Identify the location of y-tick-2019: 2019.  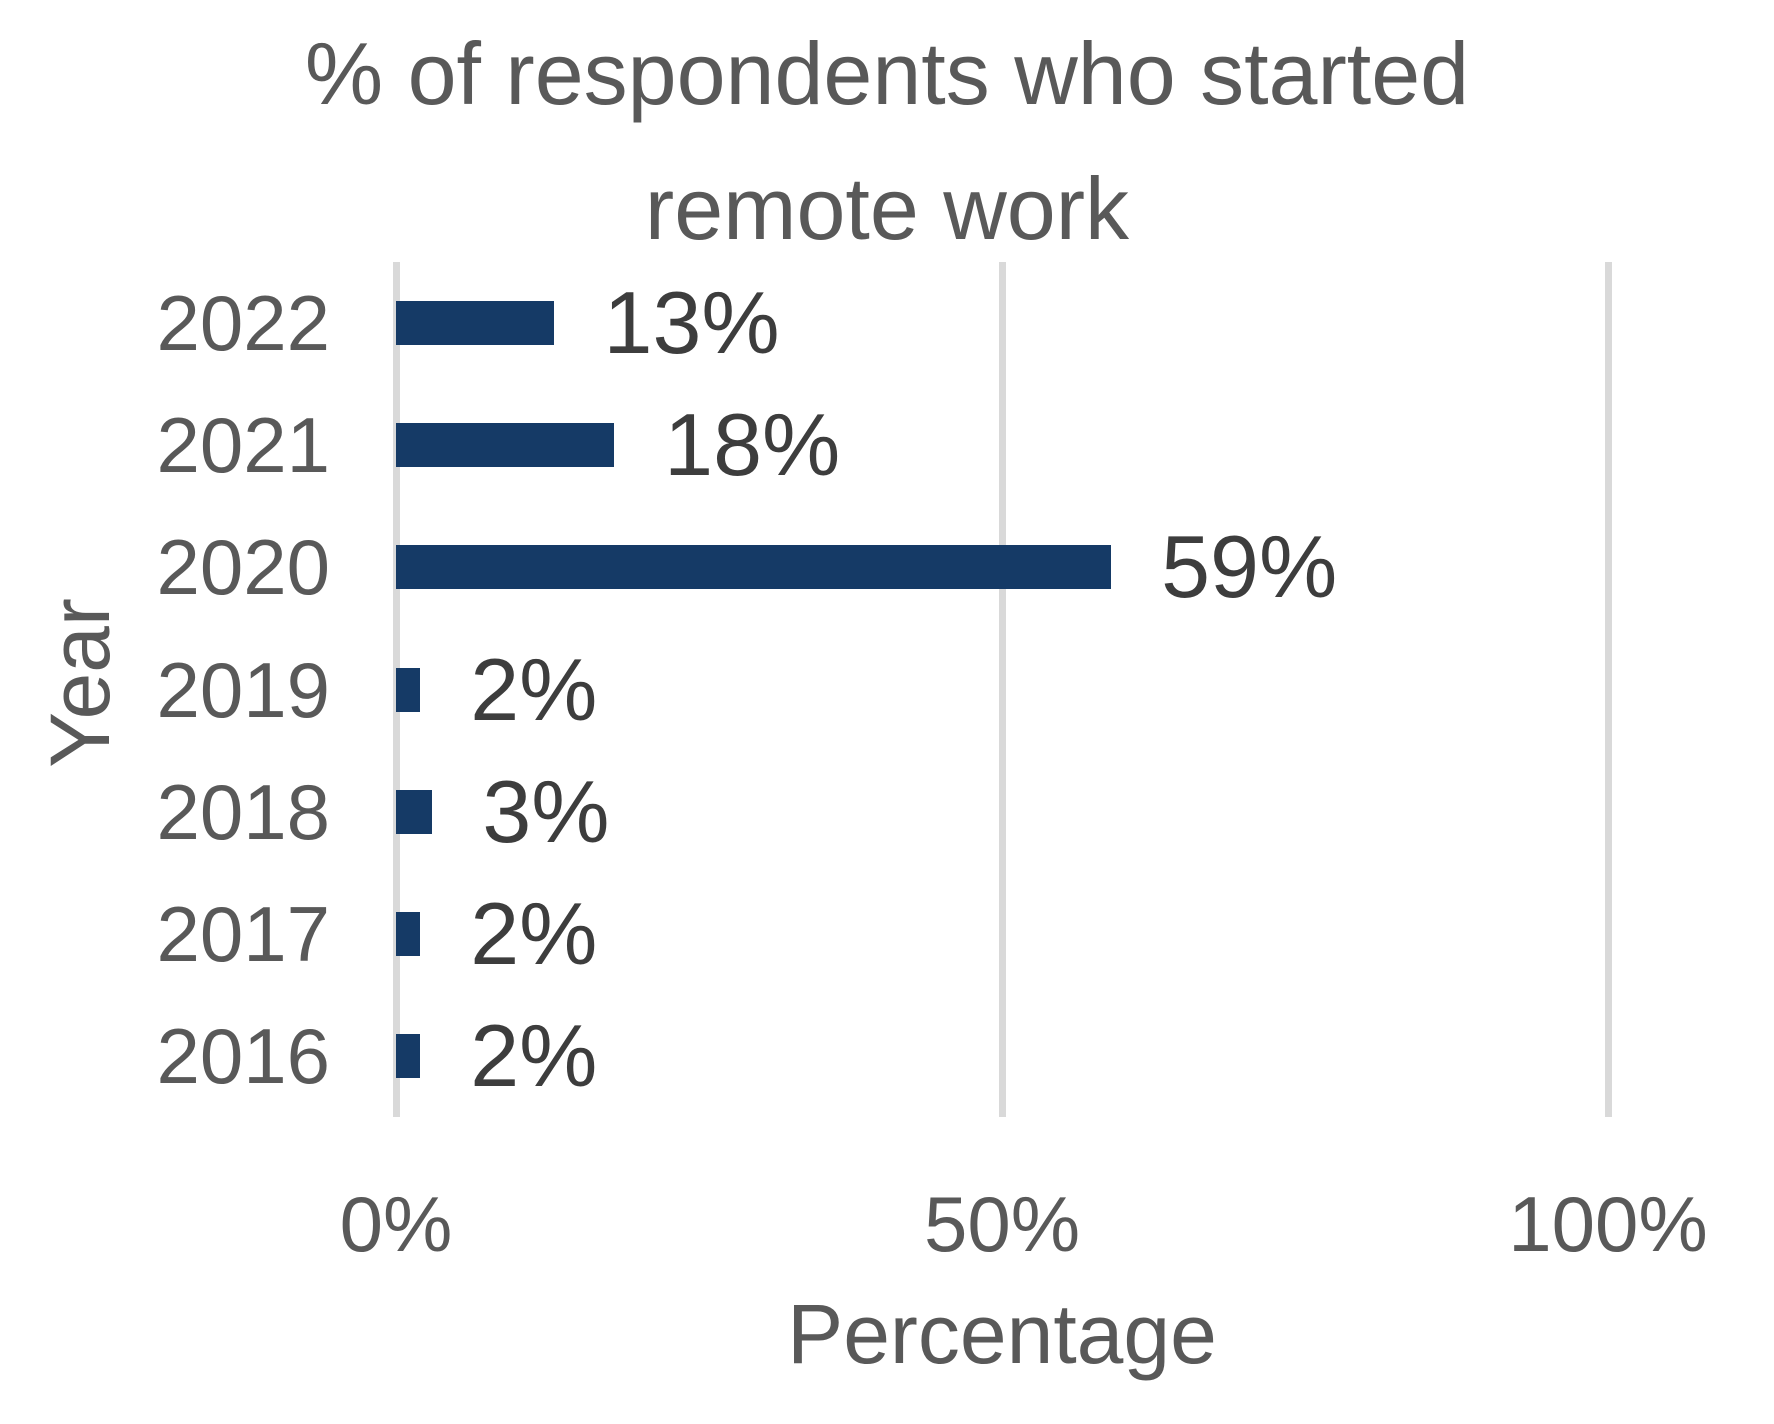
(243, 689).